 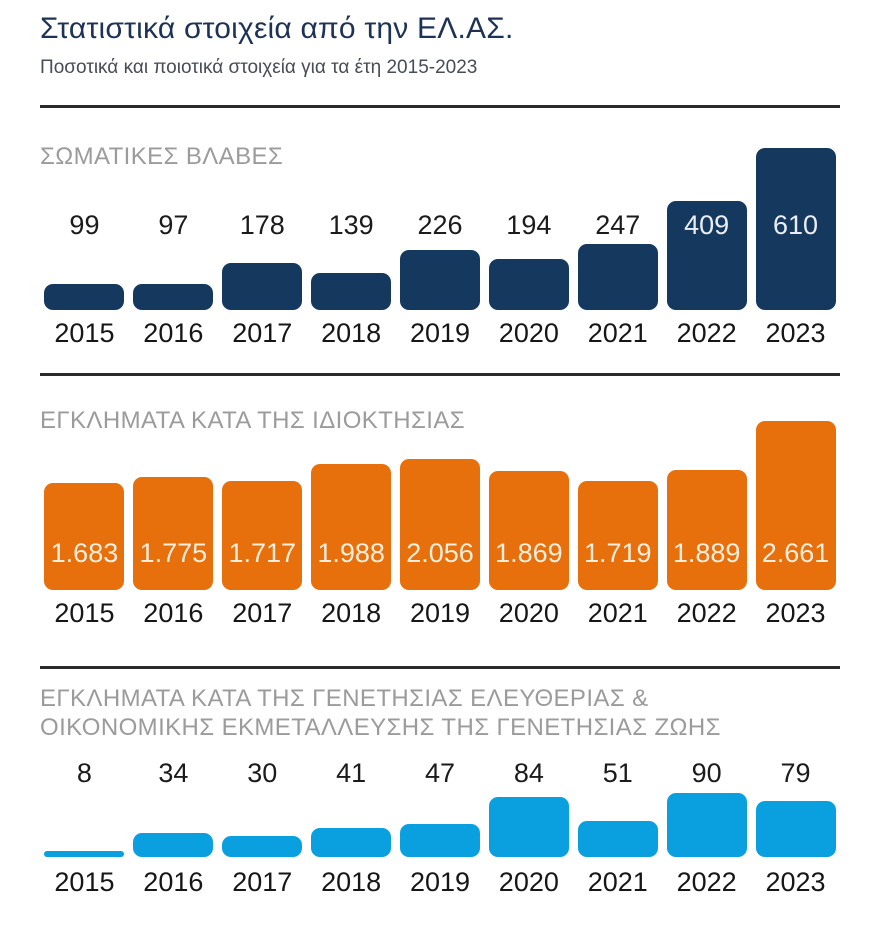 I want to click on value-label-2016: 1.775, so click(x=173, y=553).